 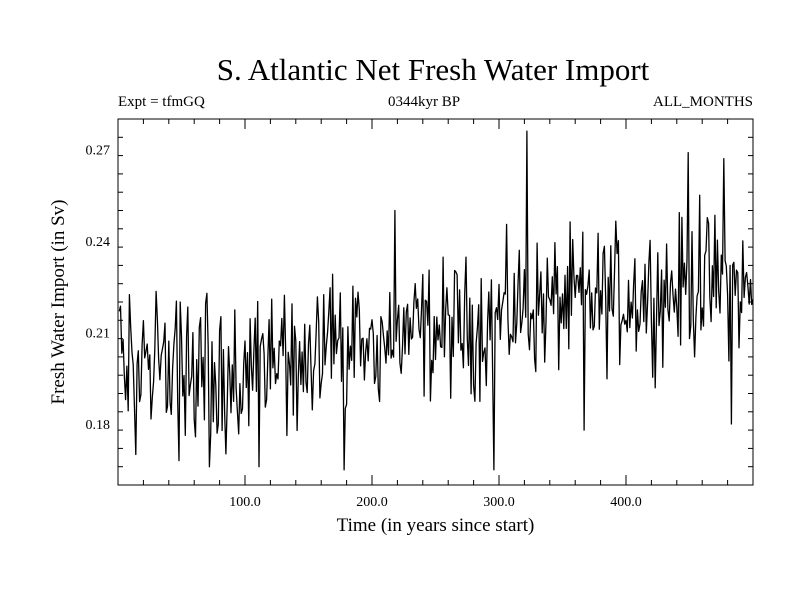 What do you see at coordinates (58, 302) in the screenshot?
I see `y-axis-label: Fresh Water Import (in Sv)` at bounding box center [58, 302].